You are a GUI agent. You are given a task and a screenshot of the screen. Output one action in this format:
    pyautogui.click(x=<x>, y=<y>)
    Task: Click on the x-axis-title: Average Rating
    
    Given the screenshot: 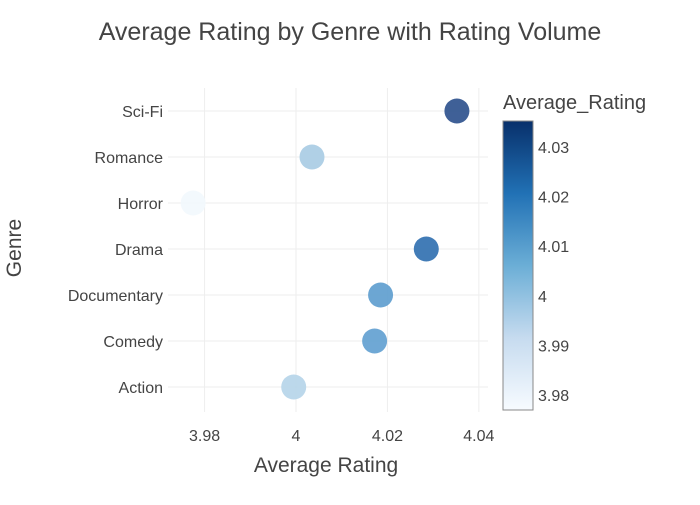 What is the action you would take?
    pyautogui.click(x=326, y=465)
    